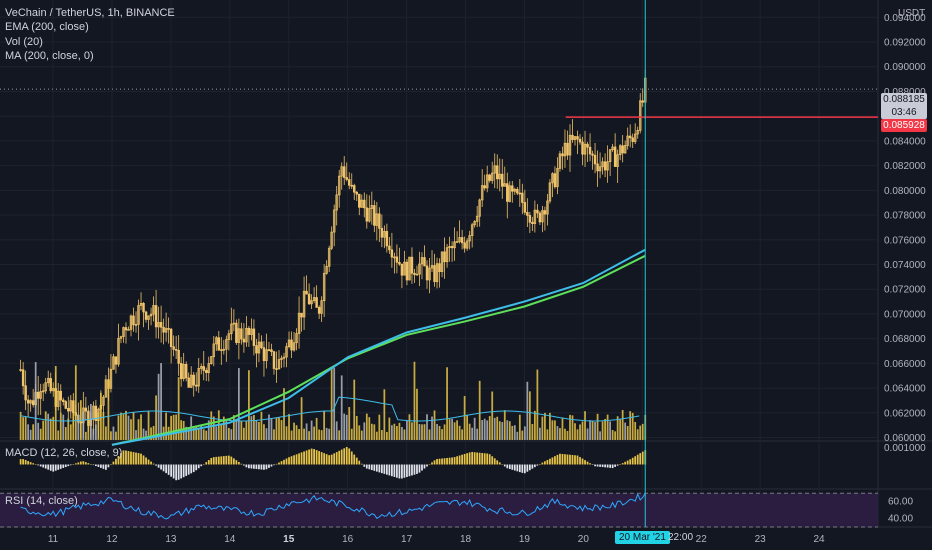 Image resolution: width=932 pixels, height=550 pixels. Describe the element at coordinates (904, 125) in the screenshot. I see `level-price-tag: 0.085928` at that location.